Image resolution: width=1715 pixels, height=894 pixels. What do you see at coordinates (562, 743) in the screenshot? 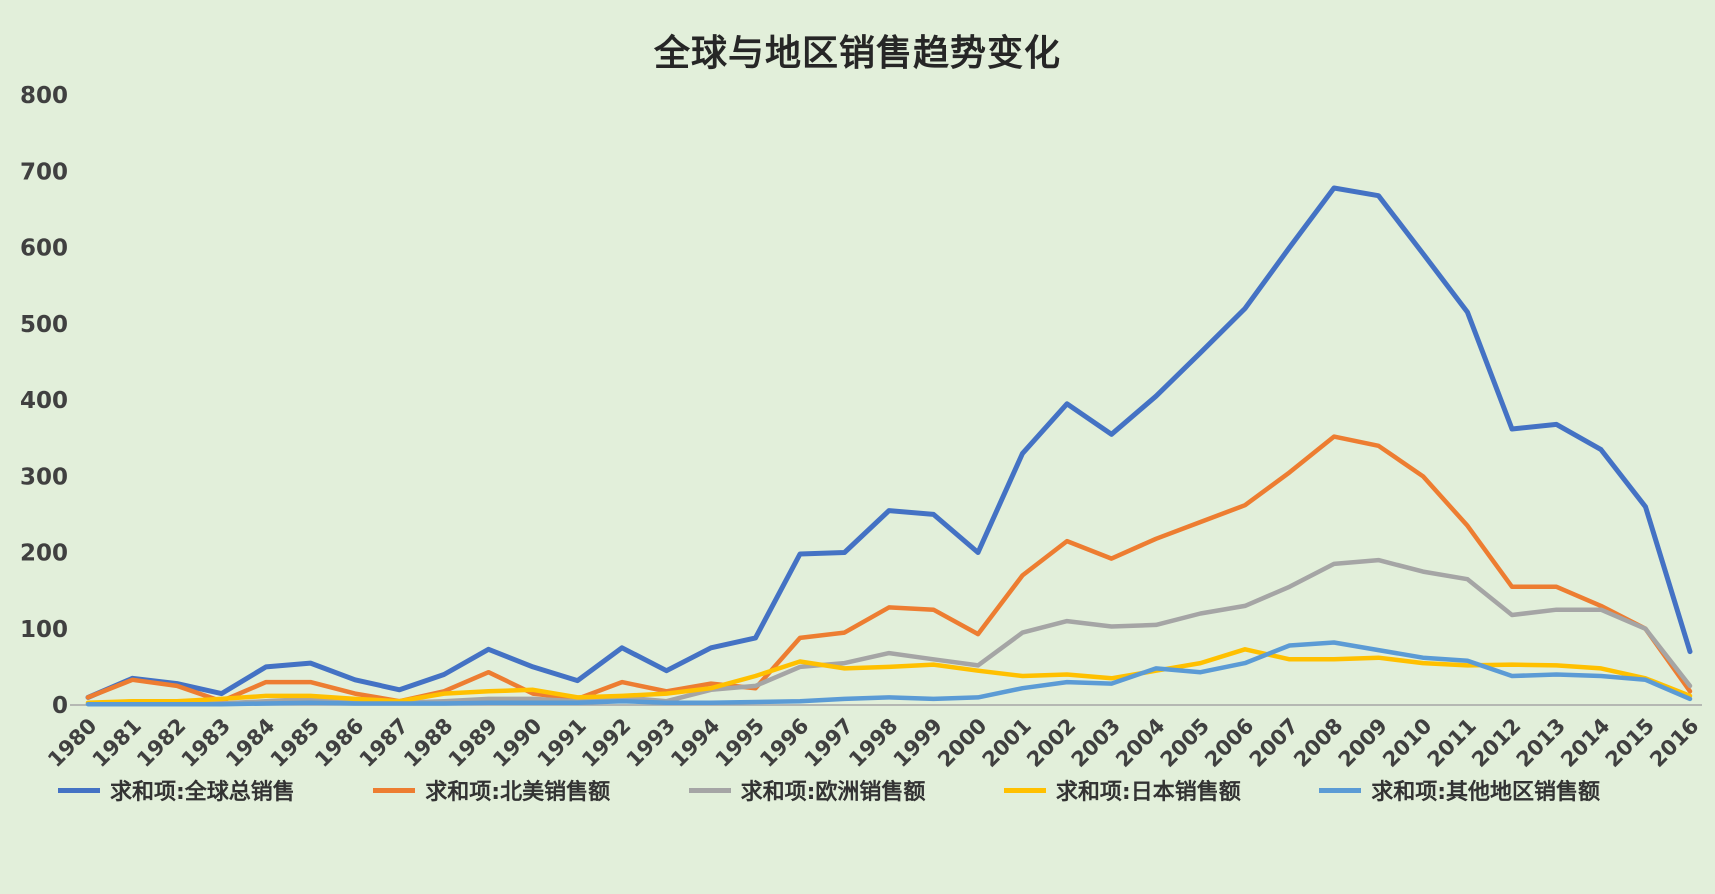
I see `x-tick-label: 1991` at bounding box center [562, 743].